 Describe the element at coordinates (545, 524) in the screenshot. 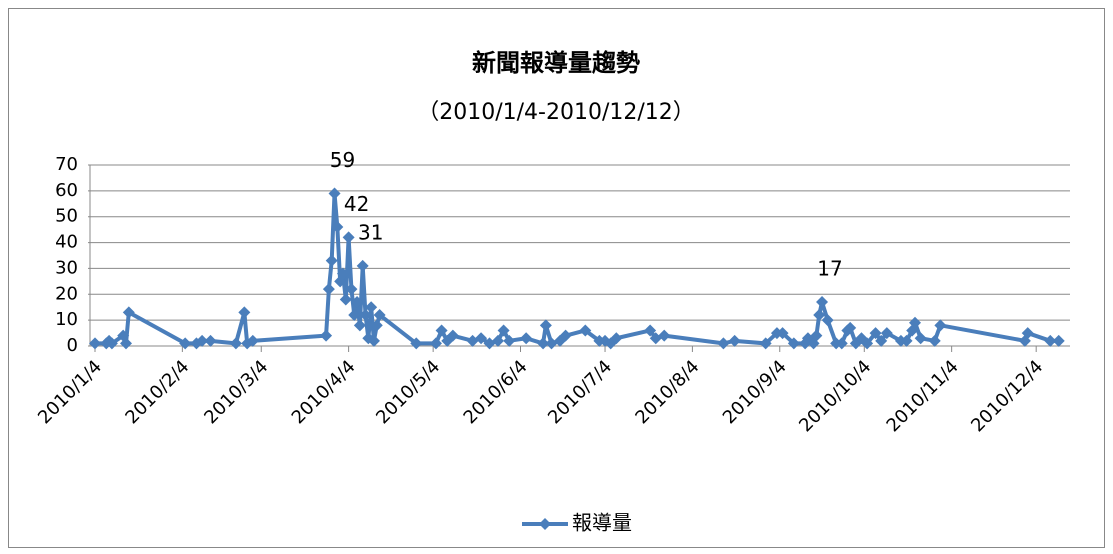

I see `legend-marker` at that location.